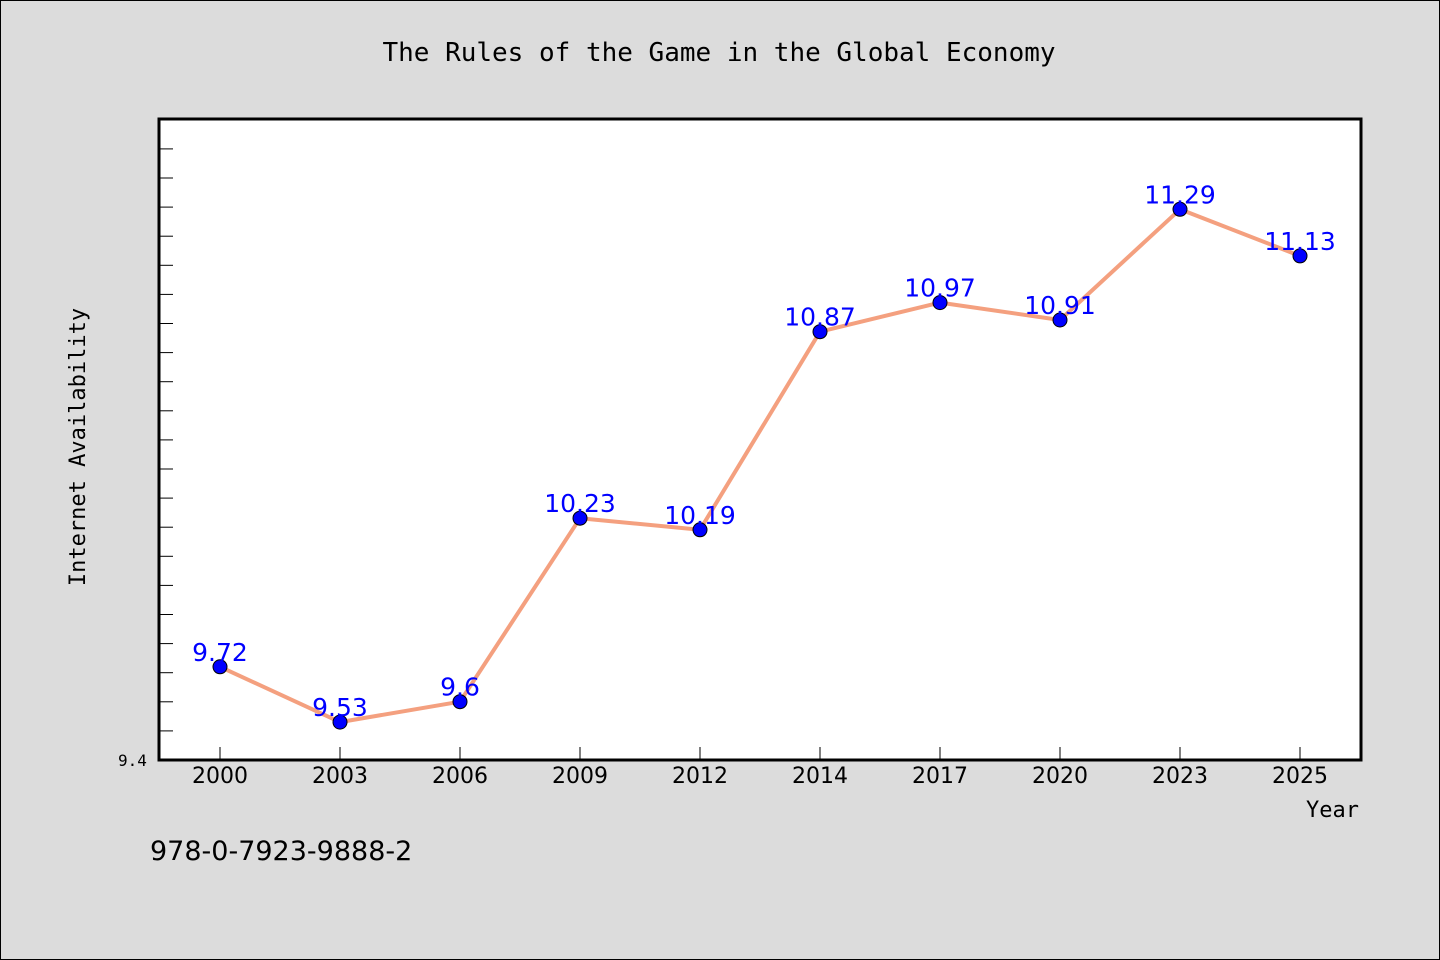 This screenshot has height=960, width=1440. I want to click on x-tick-label: 2012, so click(700, 776).